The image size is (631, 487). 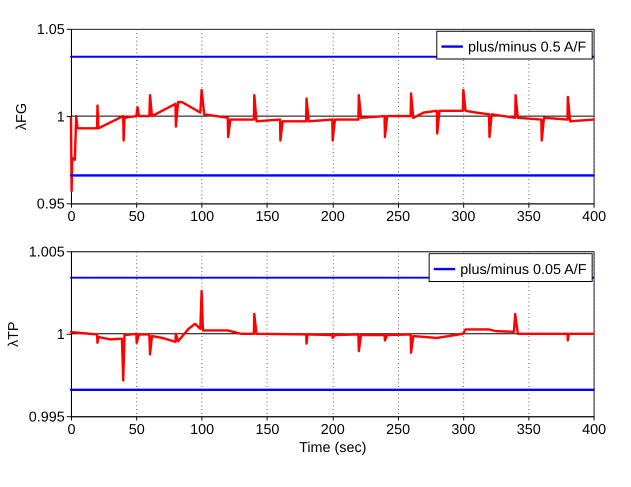 What do you see at coordinates (22, 116) in the screenshot?
I see `y-axis-title: λFG` at bounding box center [22, 116].